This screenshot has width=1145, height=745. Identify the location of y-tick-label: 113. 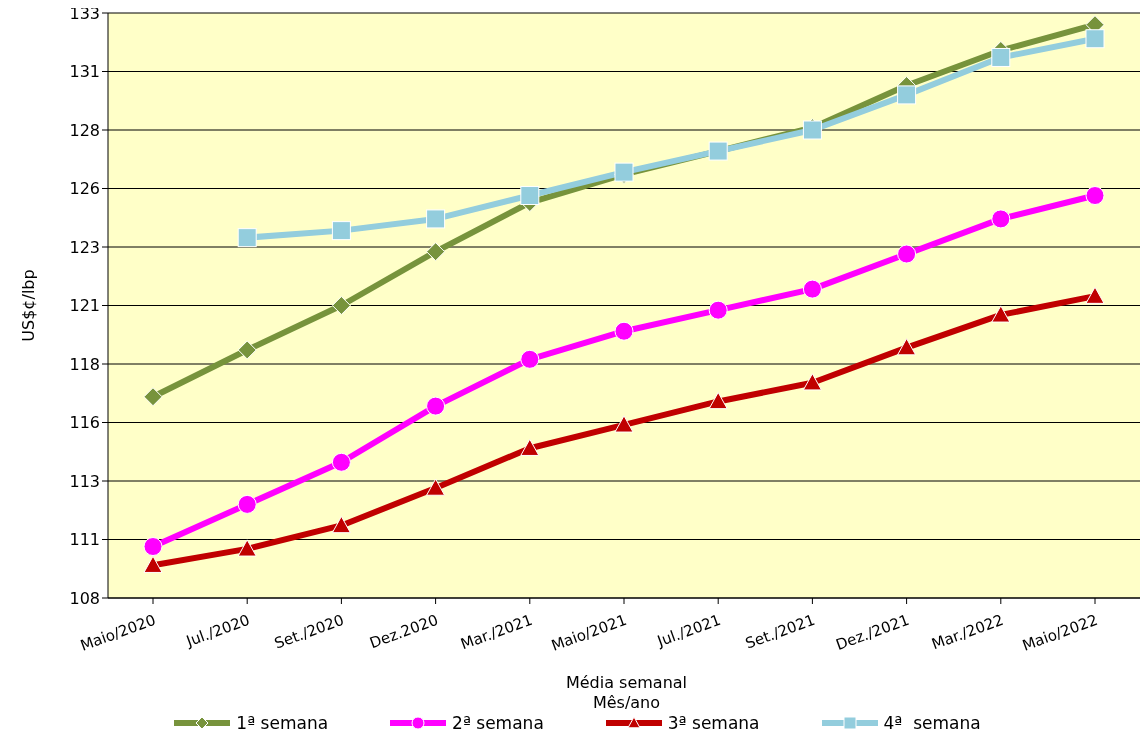
(84, 481).